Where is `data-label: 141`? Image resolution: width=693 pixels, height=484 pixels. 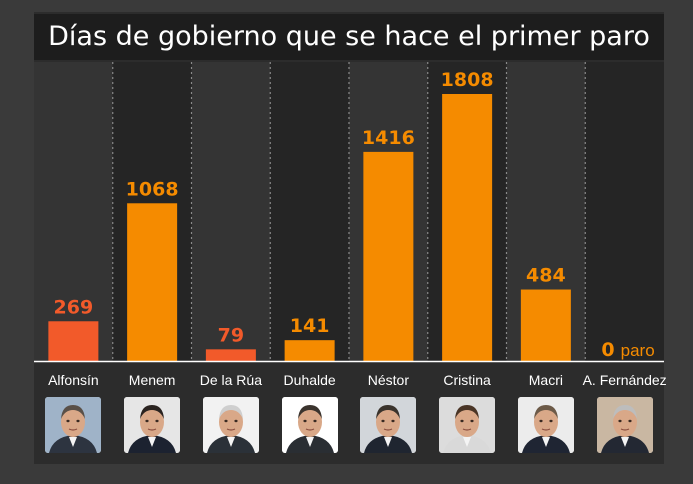
data-label: 141 is located at coordinates (310, 326).